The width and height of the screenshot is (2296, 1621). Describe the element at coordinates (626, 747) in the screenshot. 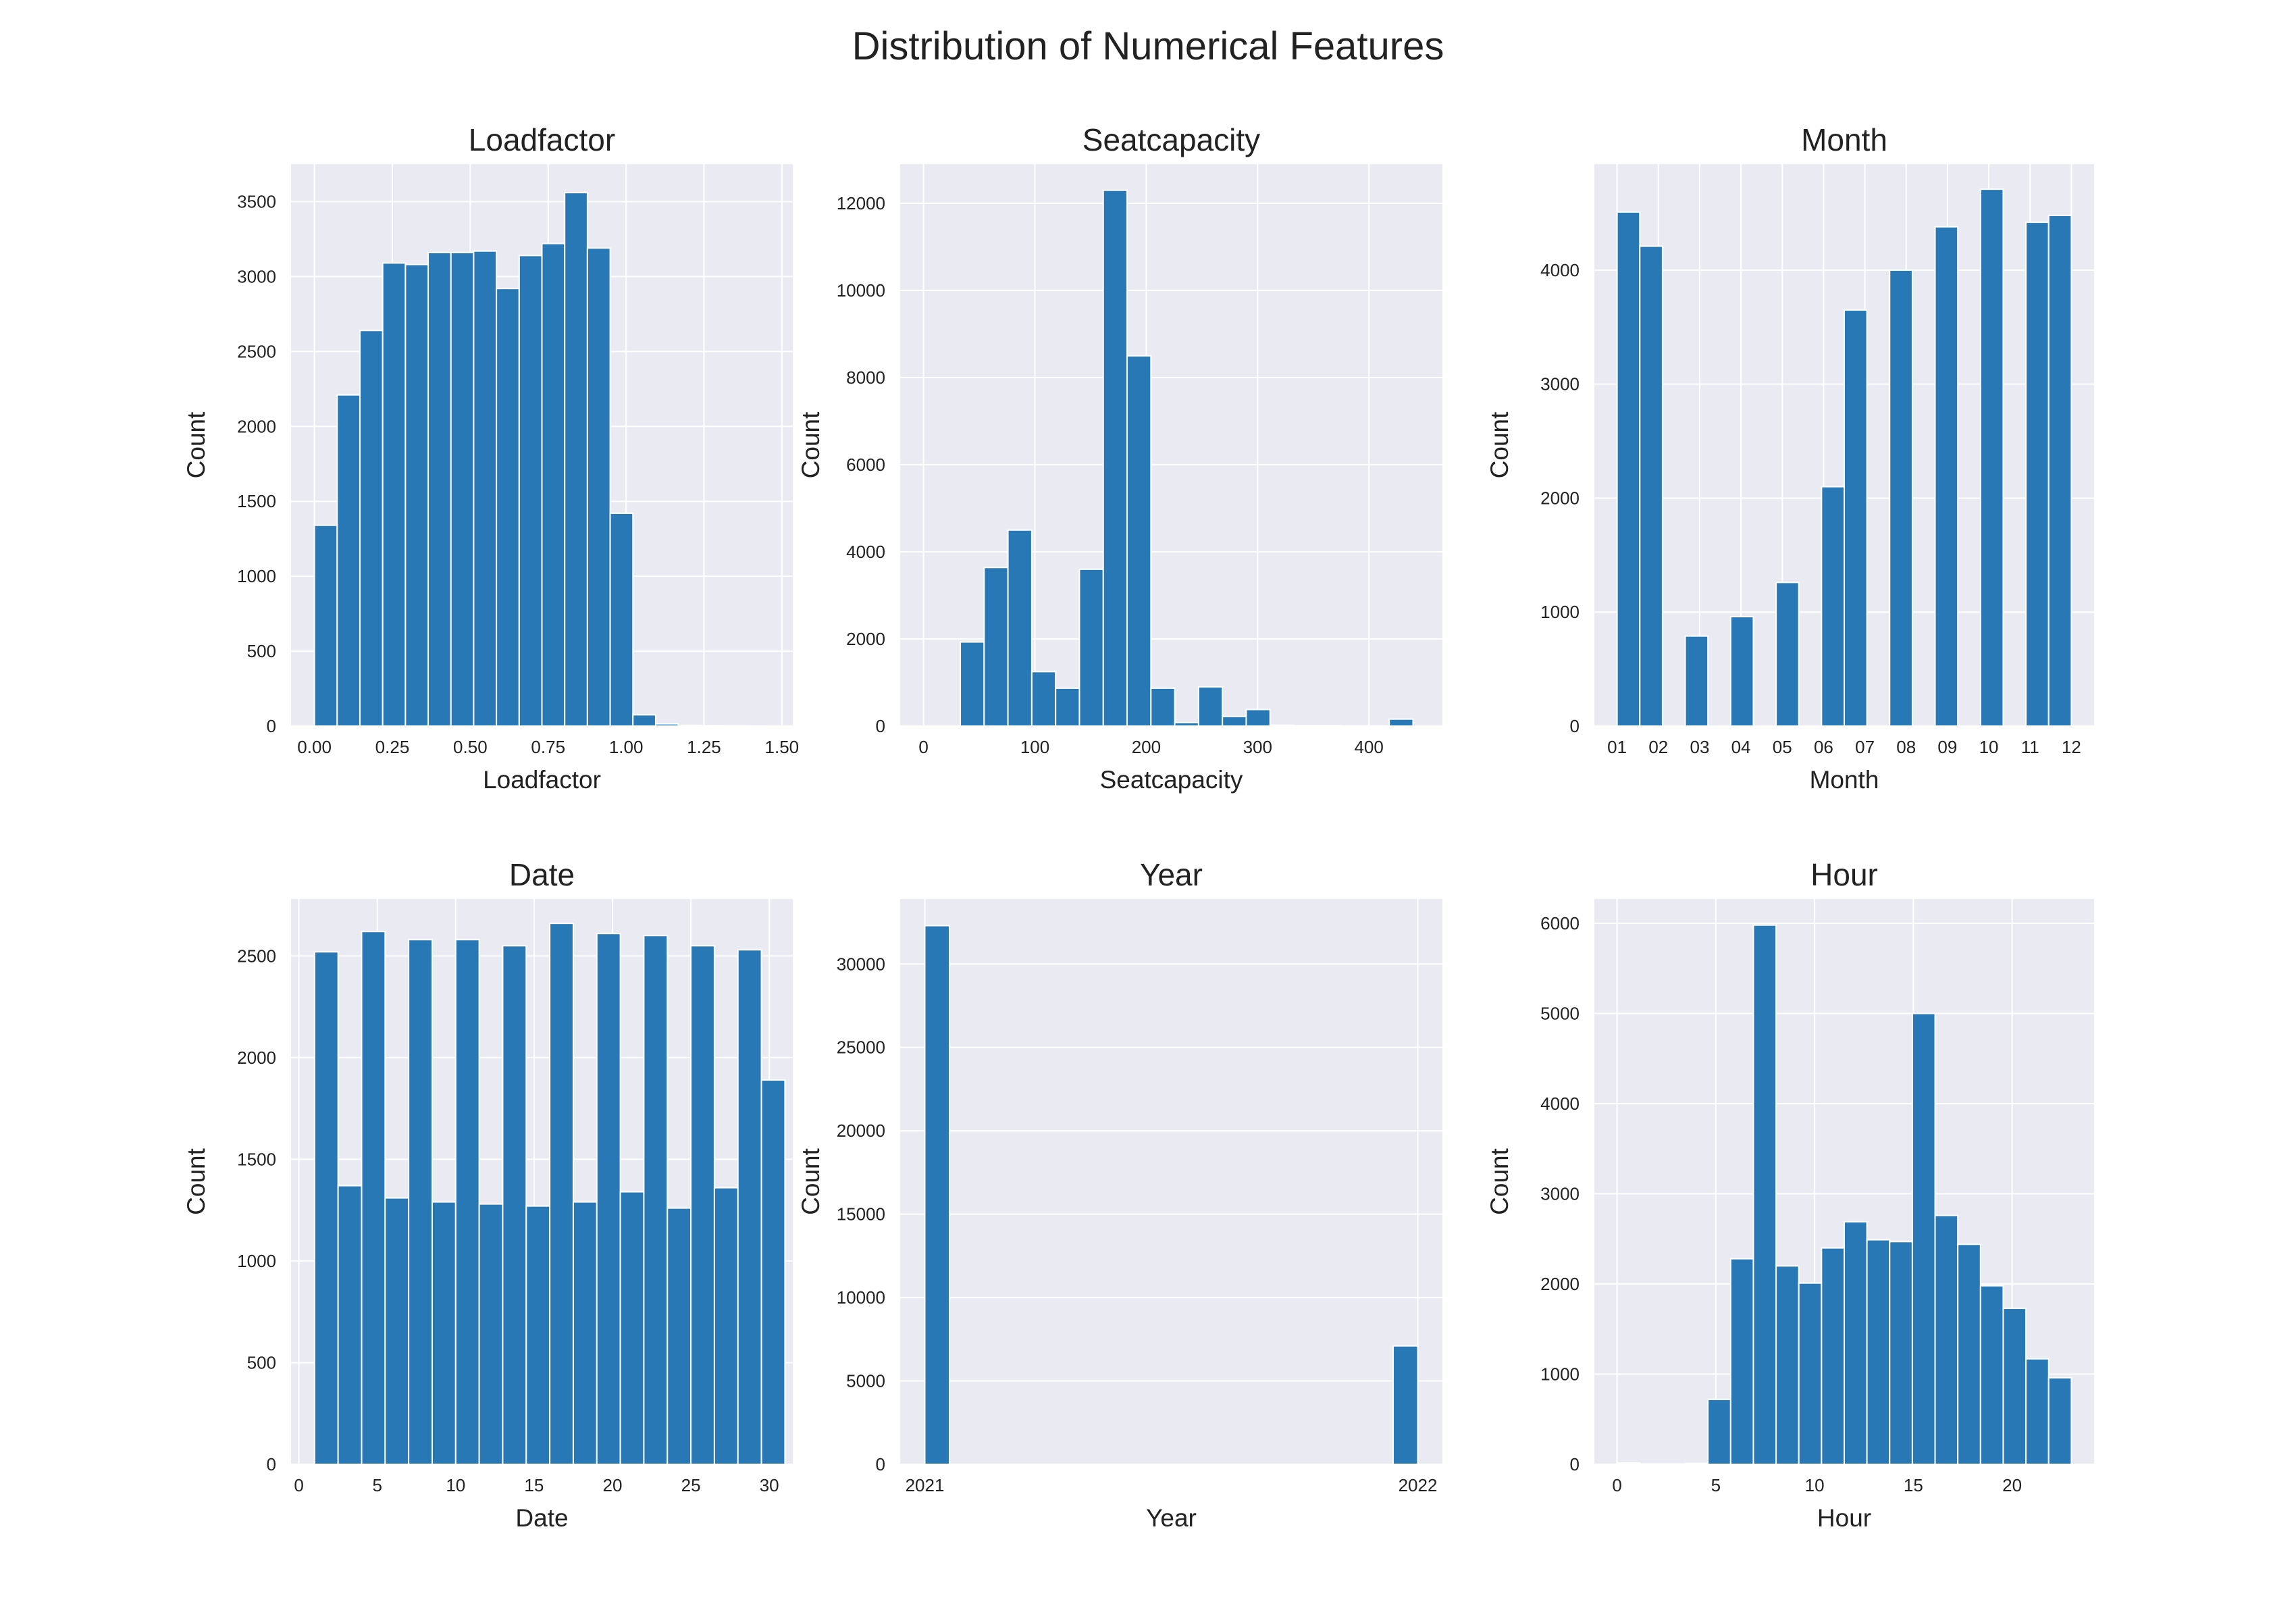

I see `x-tick-label: 1.00` at that location.